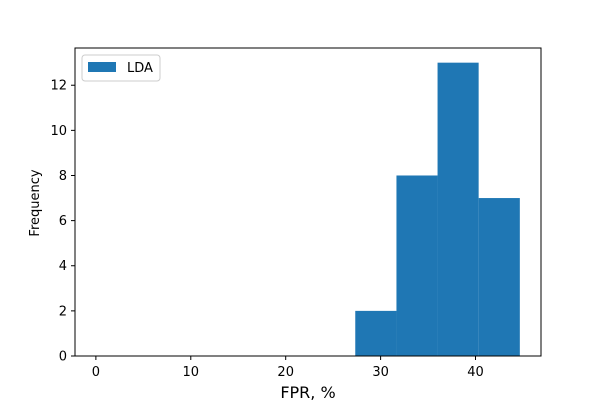  Describe the element at coordinates (307, 391) in the screenshot. I see `x-axis-title: FPR, %` at that location.